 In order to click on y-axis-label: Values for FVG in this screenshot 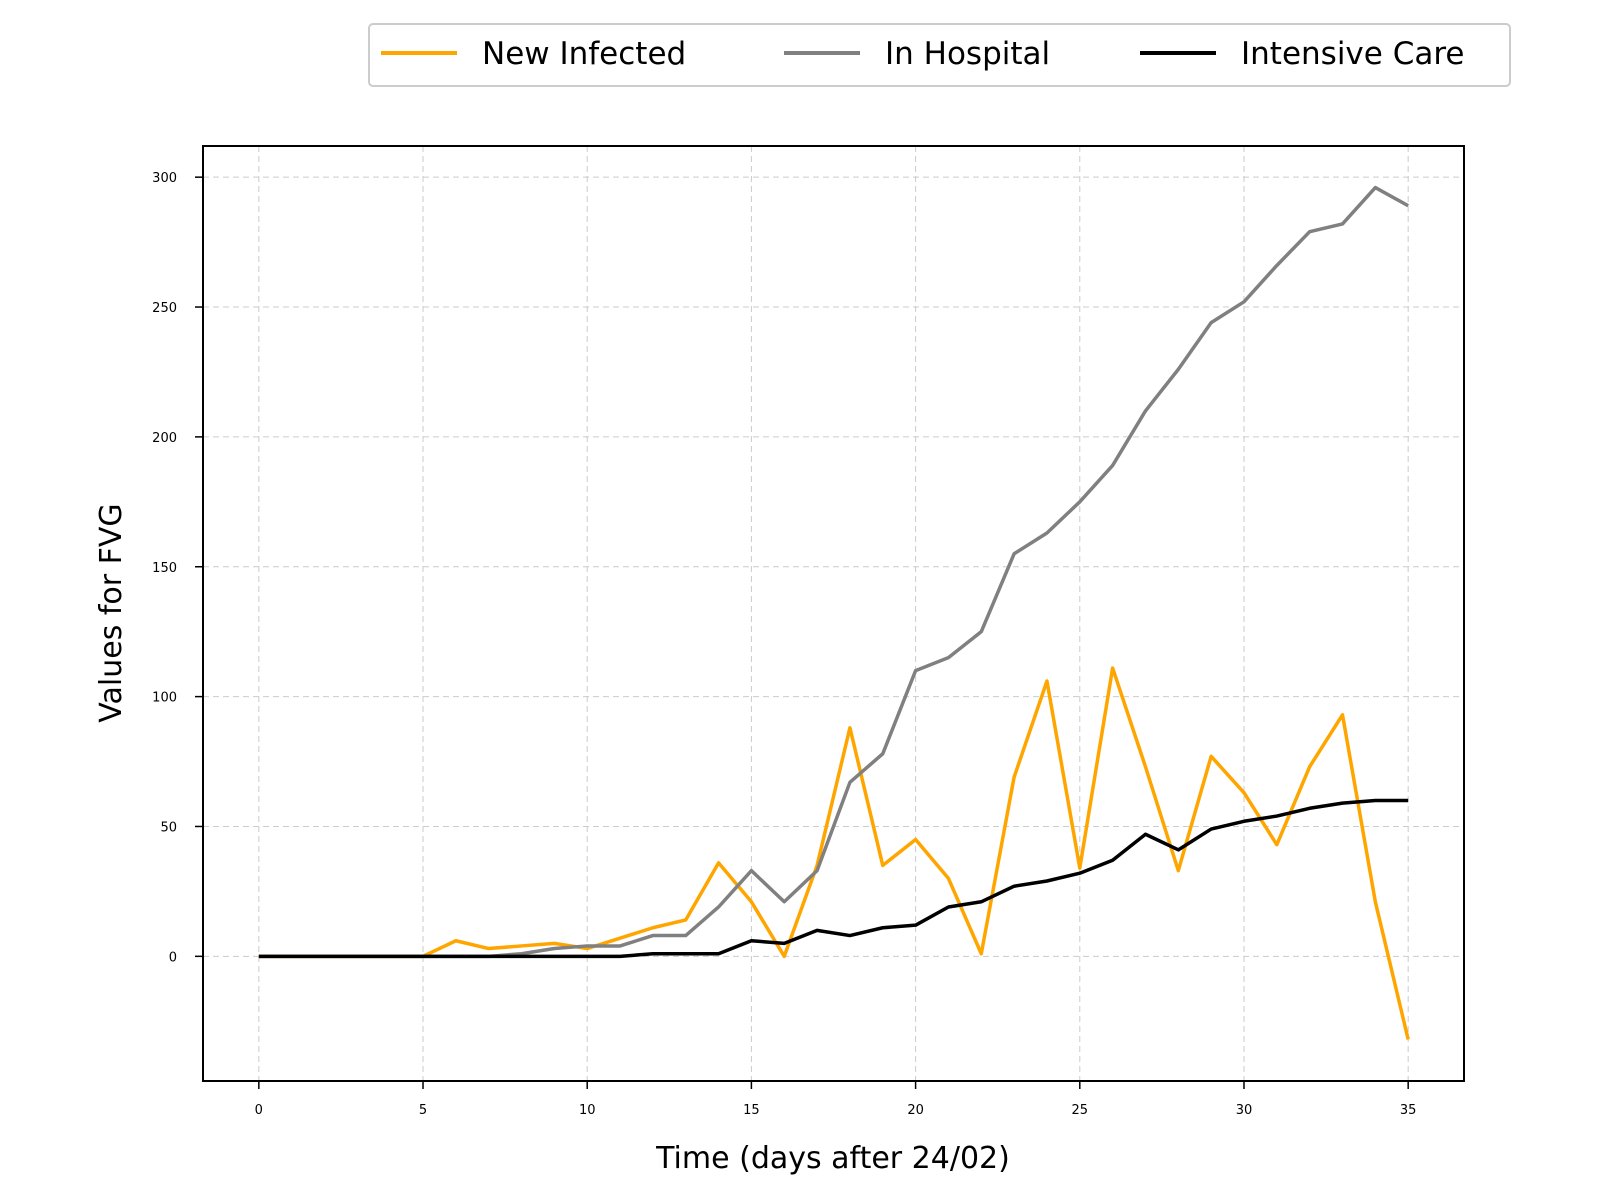, I will do `click(111, 612)`.